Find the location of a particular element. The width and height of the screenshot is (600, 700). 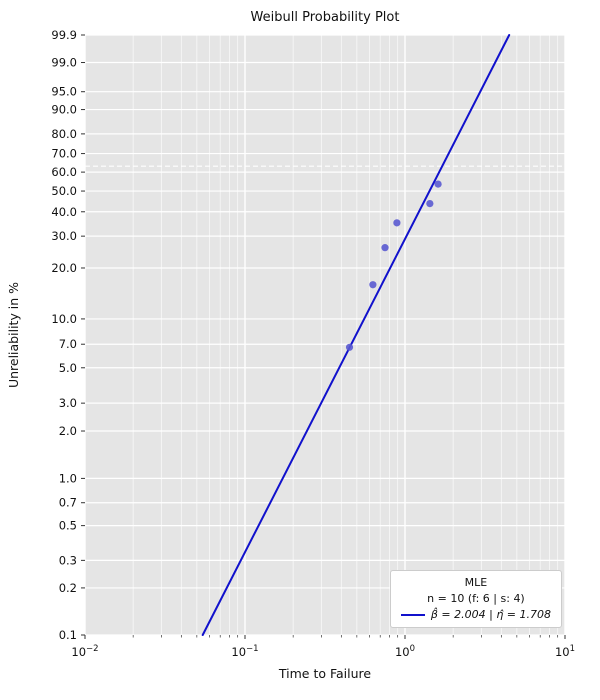

svg-text: 0.1 is located at coordinates (68, 635).